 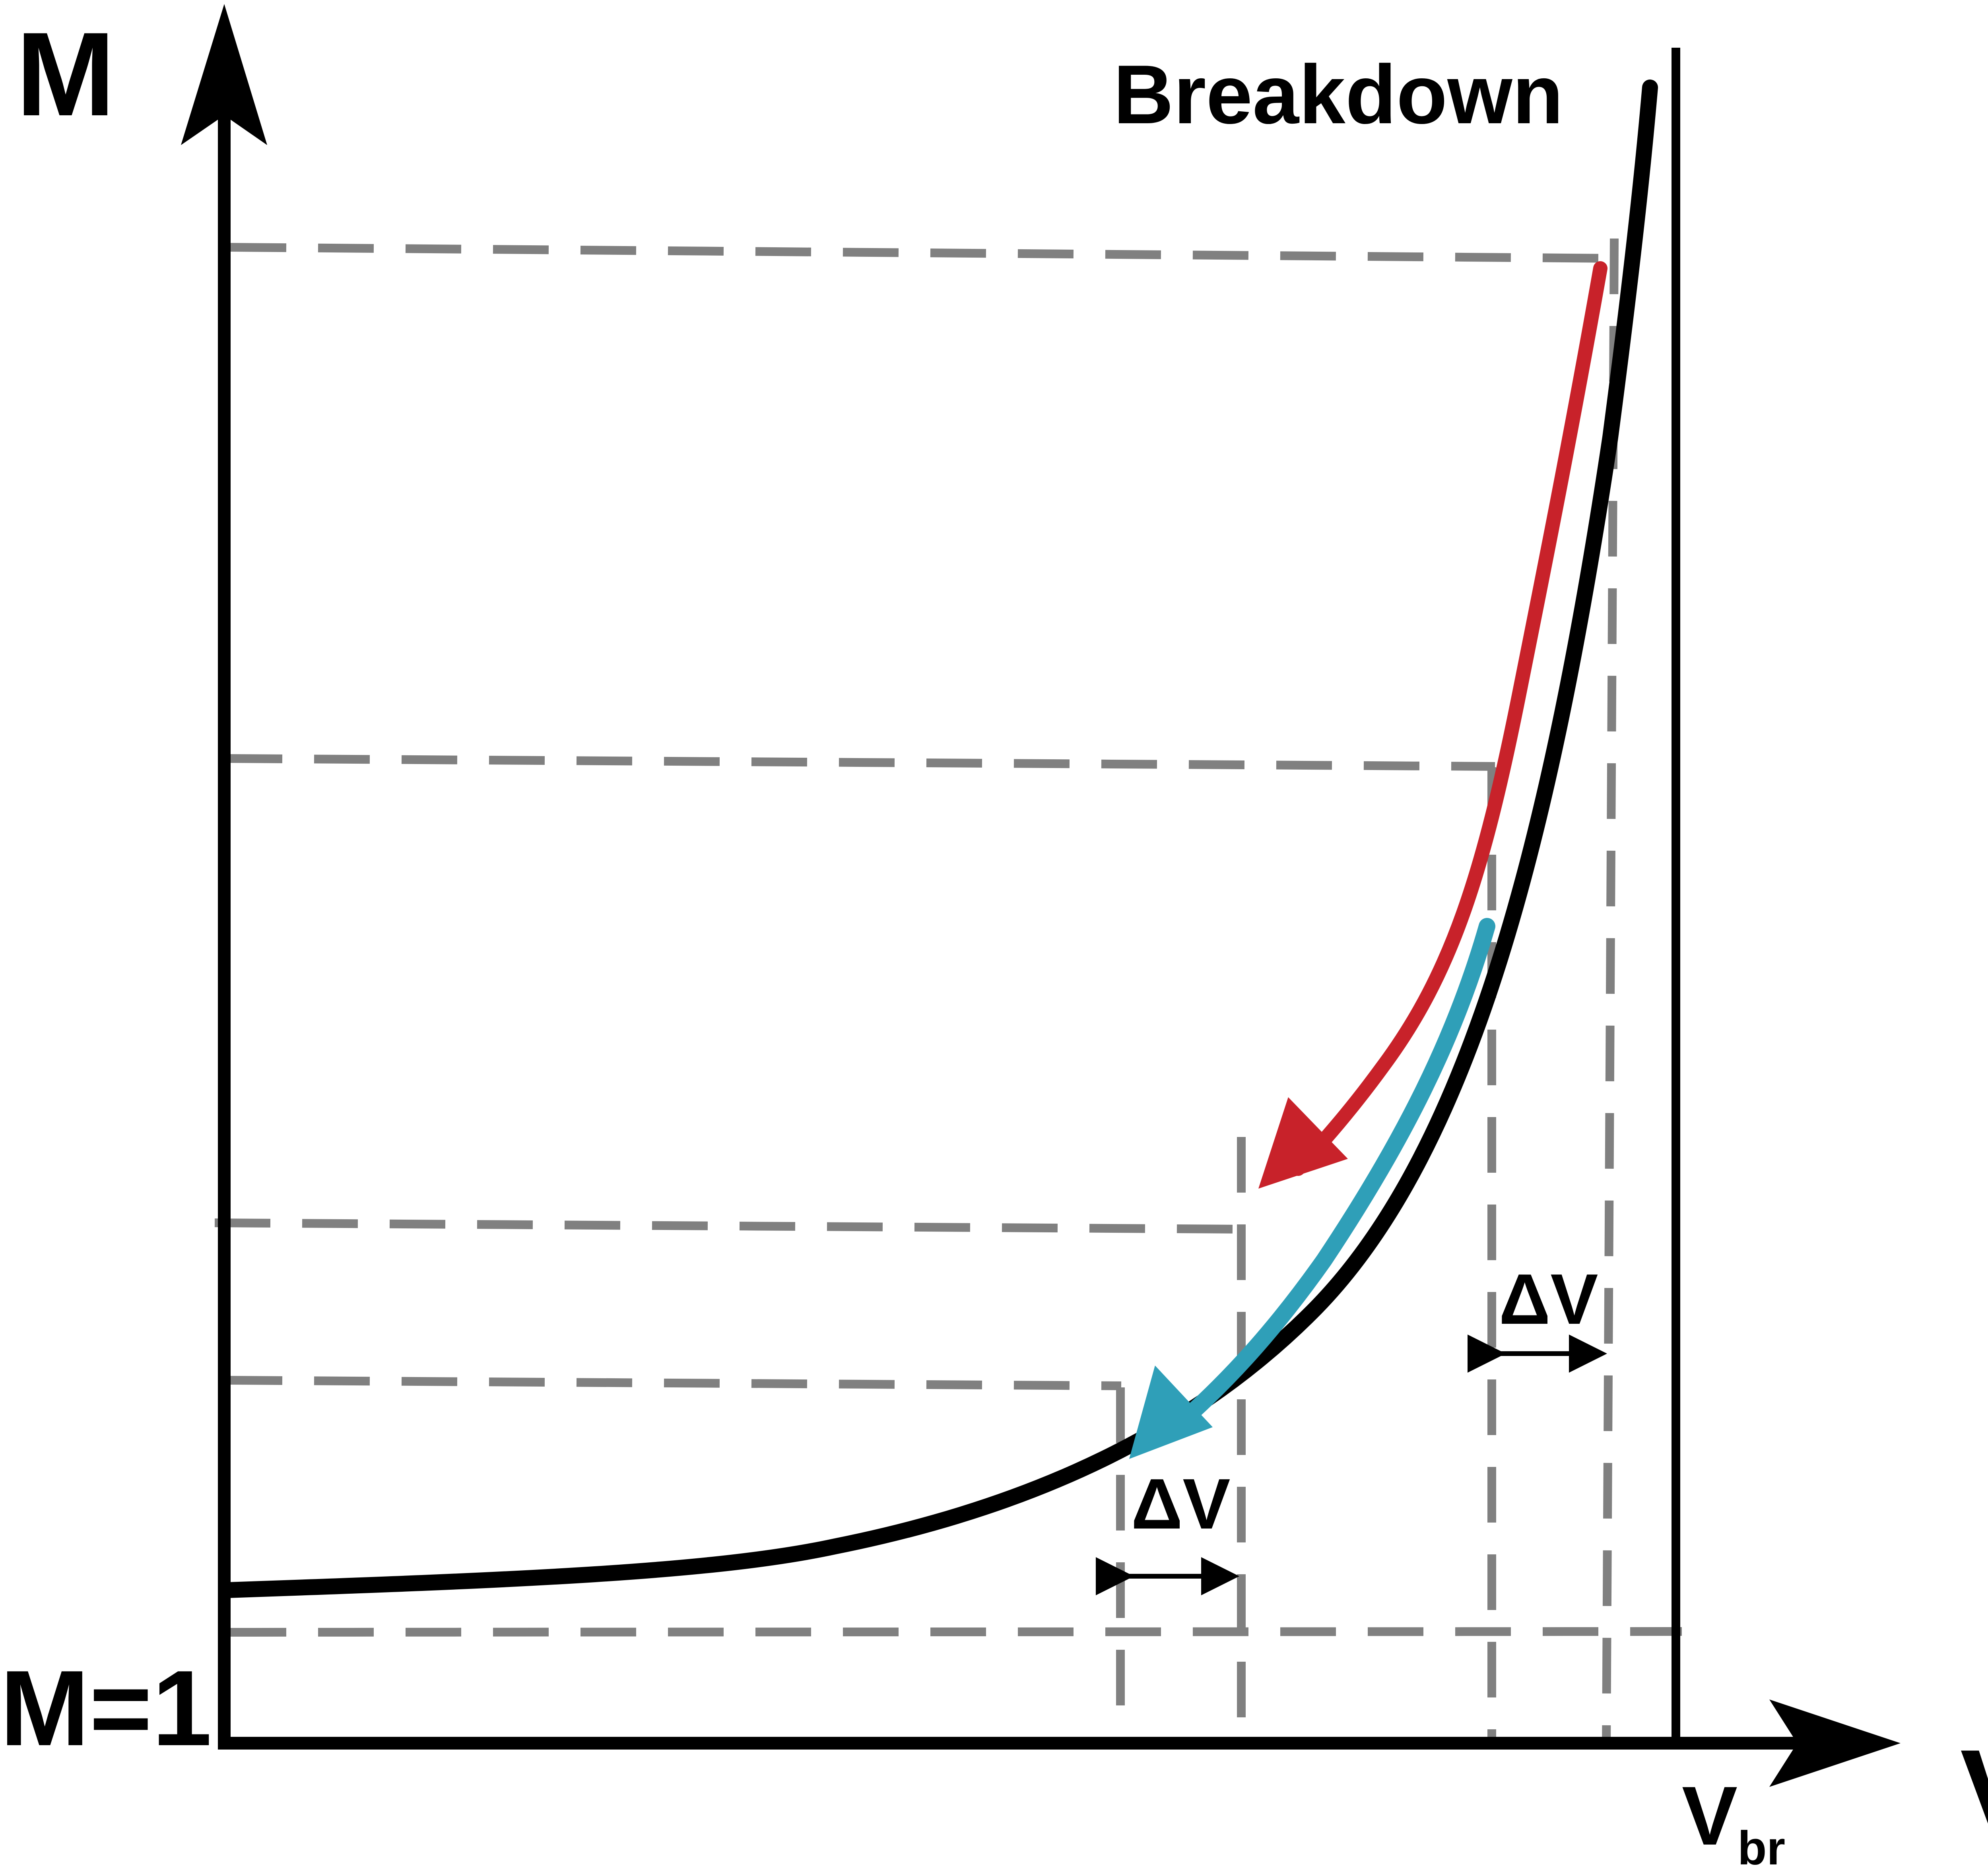 What do you see at coordinates (674, 1383) in the screenshot?
I see `guide-h-low` at bounding box center [674, 1383].